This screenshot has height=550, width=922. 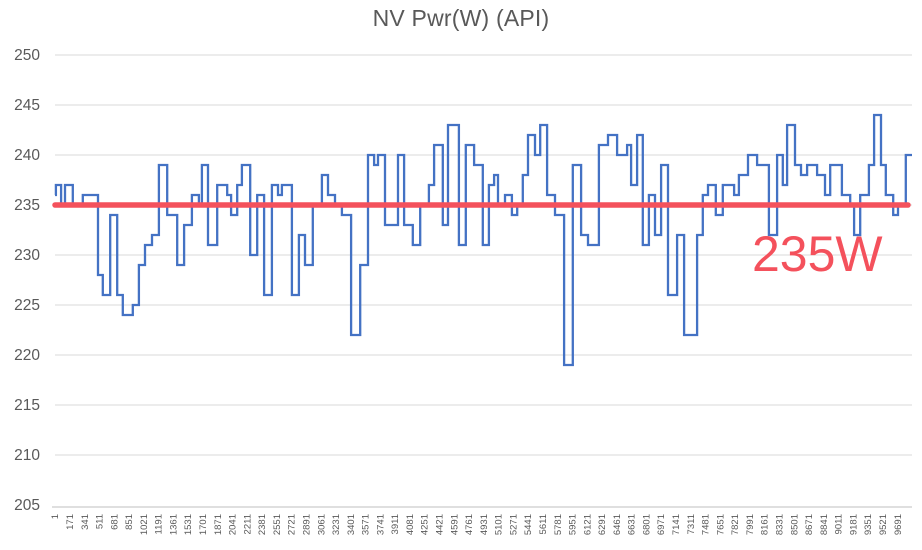 What do you see at coordinates (632, 524) in the screenshot?
I see `x-tick-label: 6631` at bounding box center [632, 524].